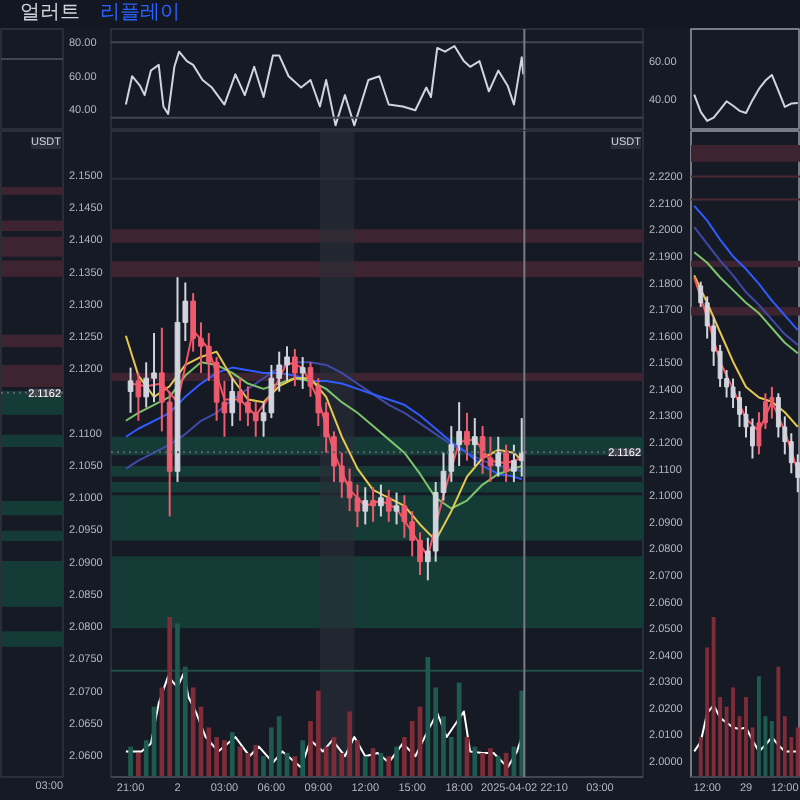  What do you see at coordinates (140, 13) in the screenshot?
I see `text: 리플레이` at bounding box center [140, 13].